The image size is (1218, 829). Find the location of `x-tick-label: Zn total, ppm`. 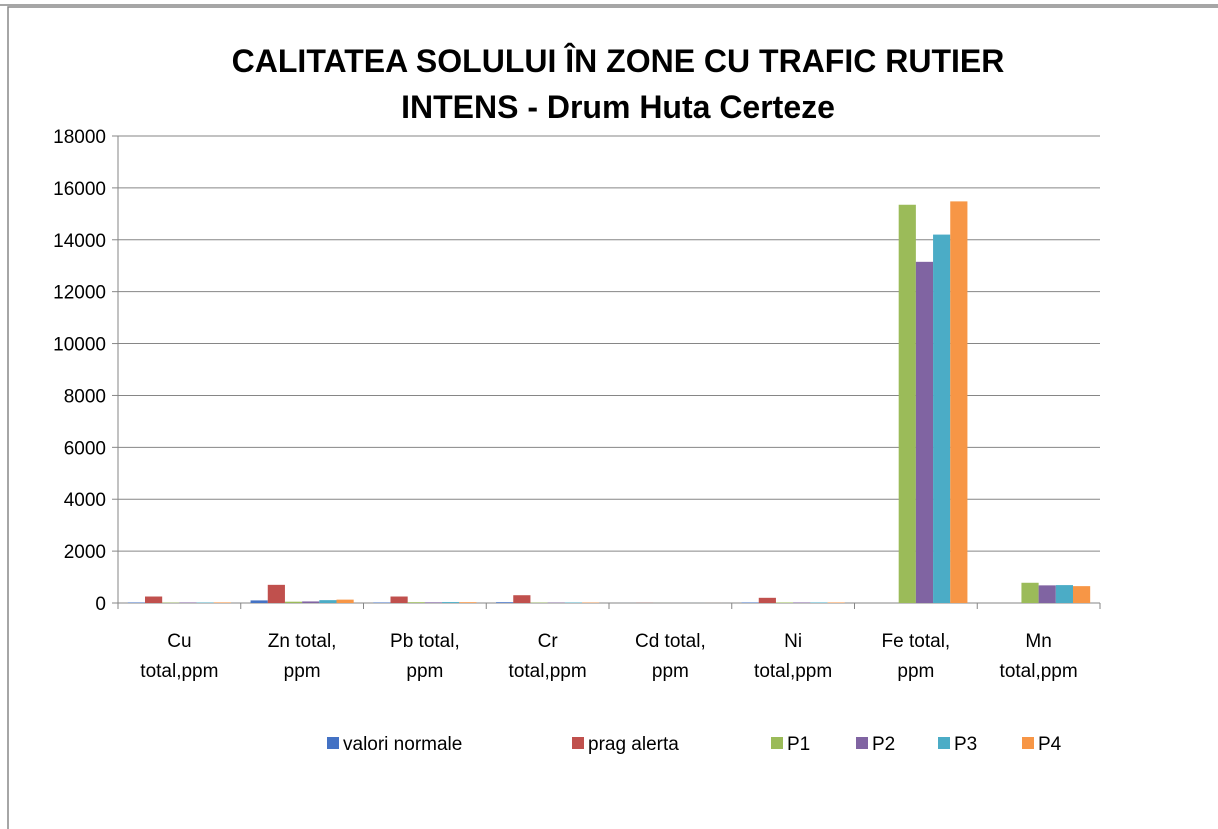

x-tick-label: Zn total, ppm is located at coordinates (302, 656).